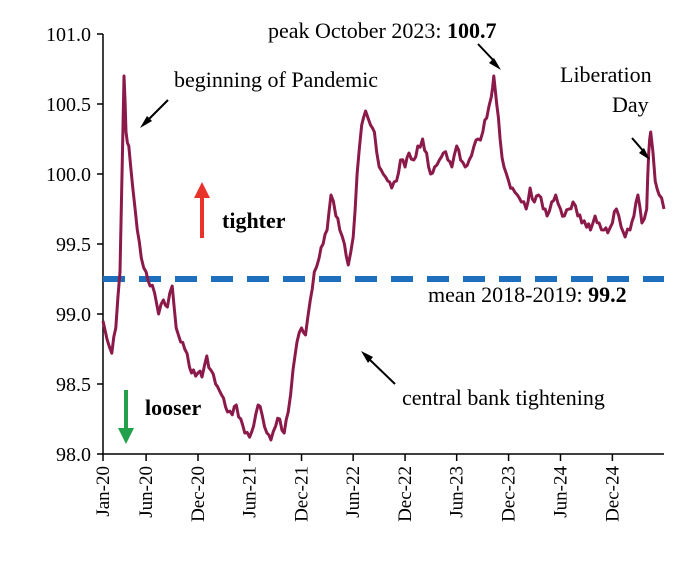 This screenshot has height=569, width=700. What do you see at coordinates (68, 105) in the screenshot?
I see `y-tick-label: 100.5` at bounding box center [68, 105].